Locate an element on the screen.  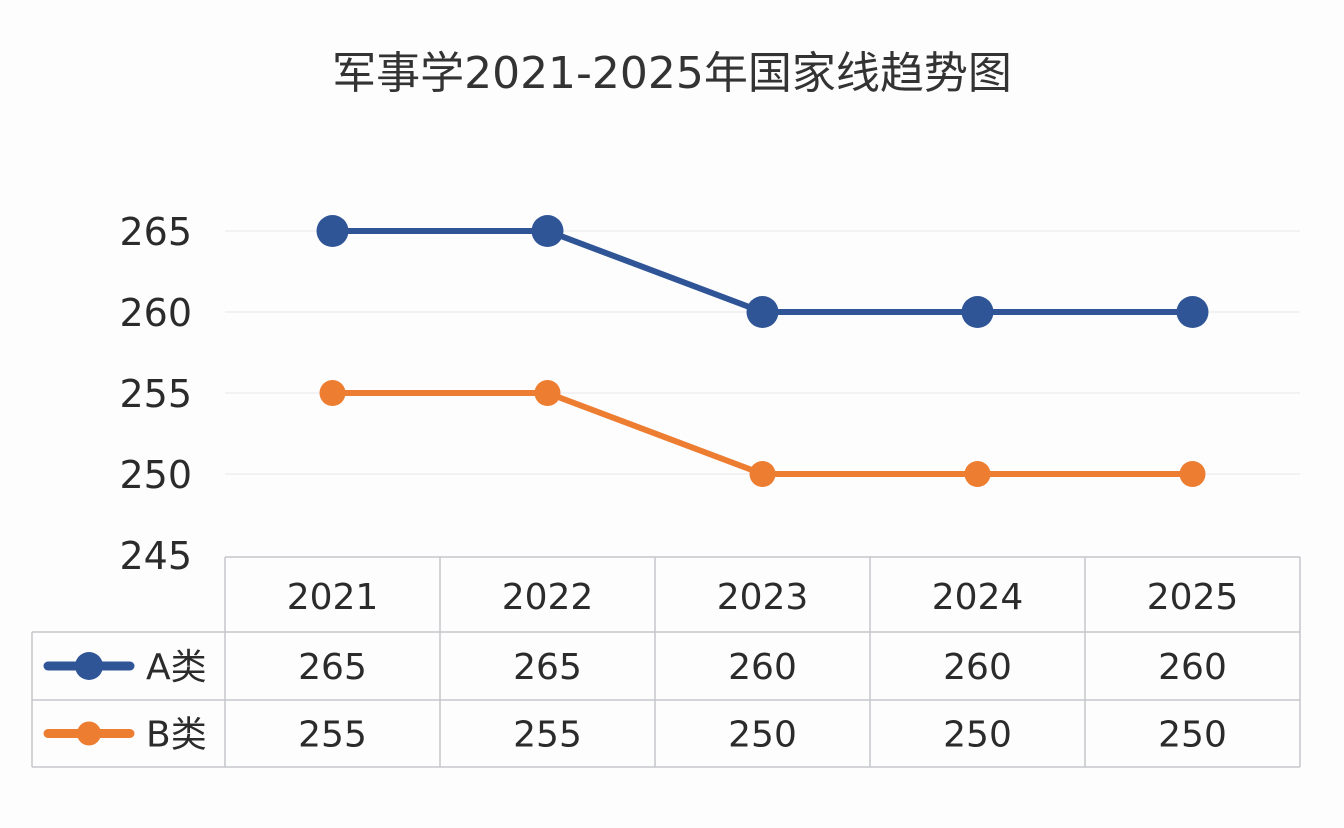
y-tick-label: 255 is located at coordinates (155, 394).